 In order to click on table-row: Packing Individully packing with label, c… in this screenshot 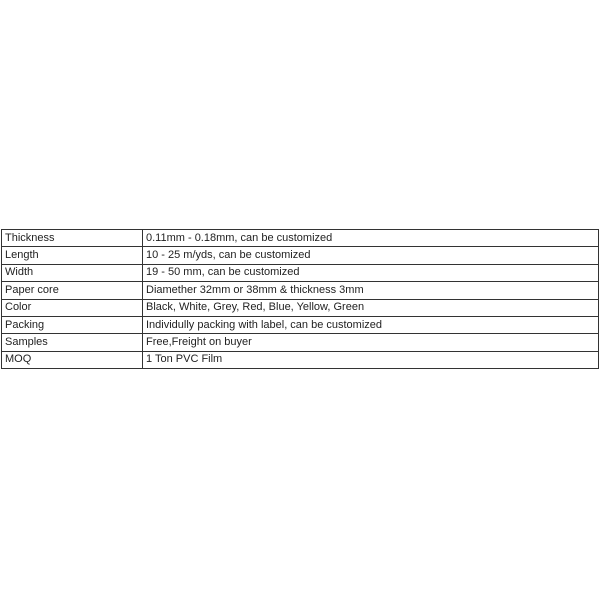, I will do `click(300, 325)`.